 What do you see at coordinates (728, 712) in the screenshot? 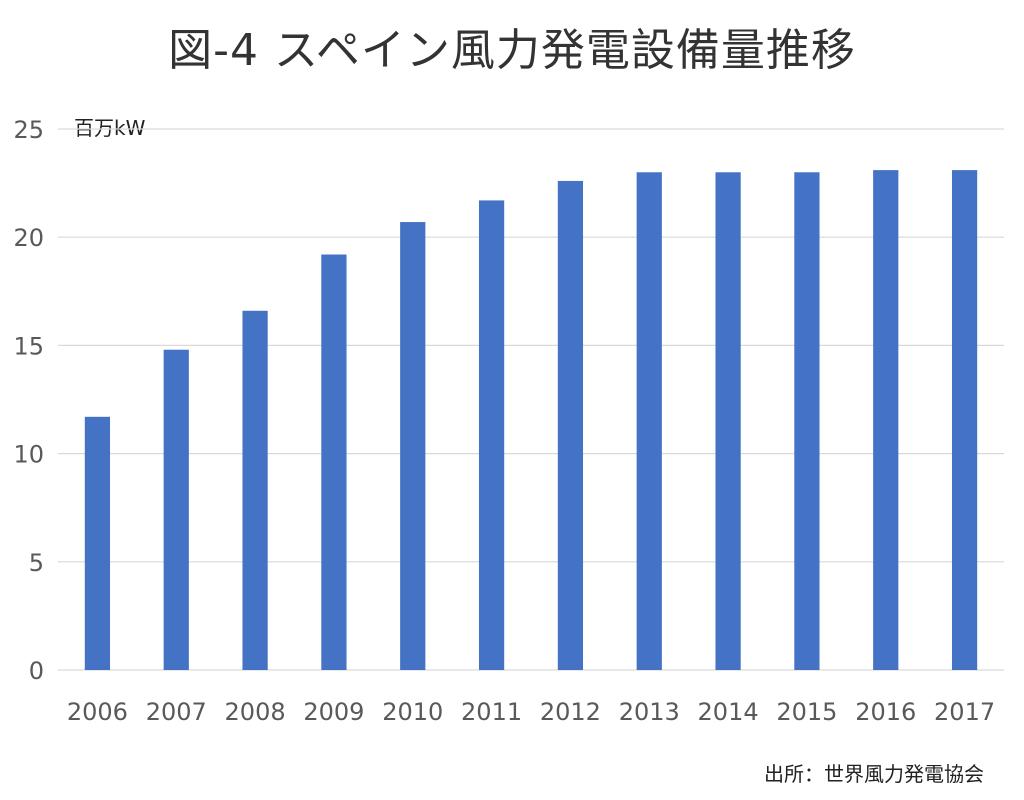
I see `x-tick-label: 2014` at bounding box center [728, 712].